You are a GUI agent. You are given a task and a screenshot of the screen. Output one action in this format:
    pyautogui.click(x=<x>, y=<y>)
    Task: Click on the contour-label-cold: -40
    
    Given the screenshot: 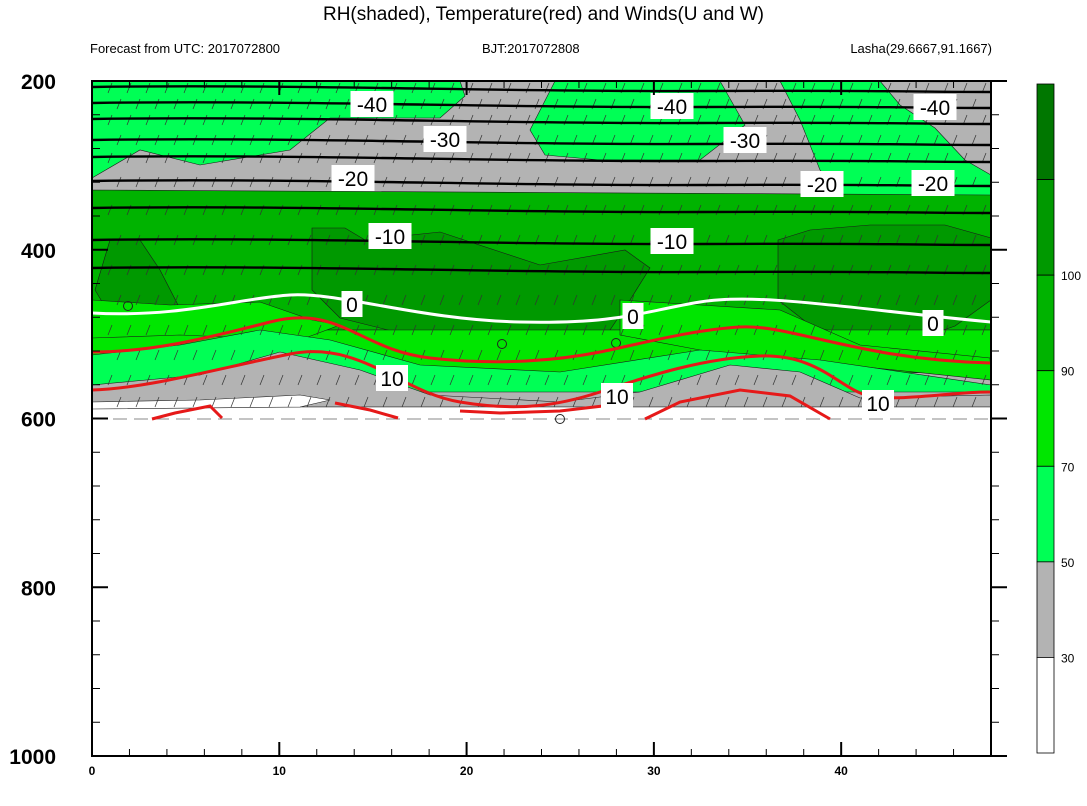 What is the action you would take?
    pyautogui.click(x=372, y=105)
    